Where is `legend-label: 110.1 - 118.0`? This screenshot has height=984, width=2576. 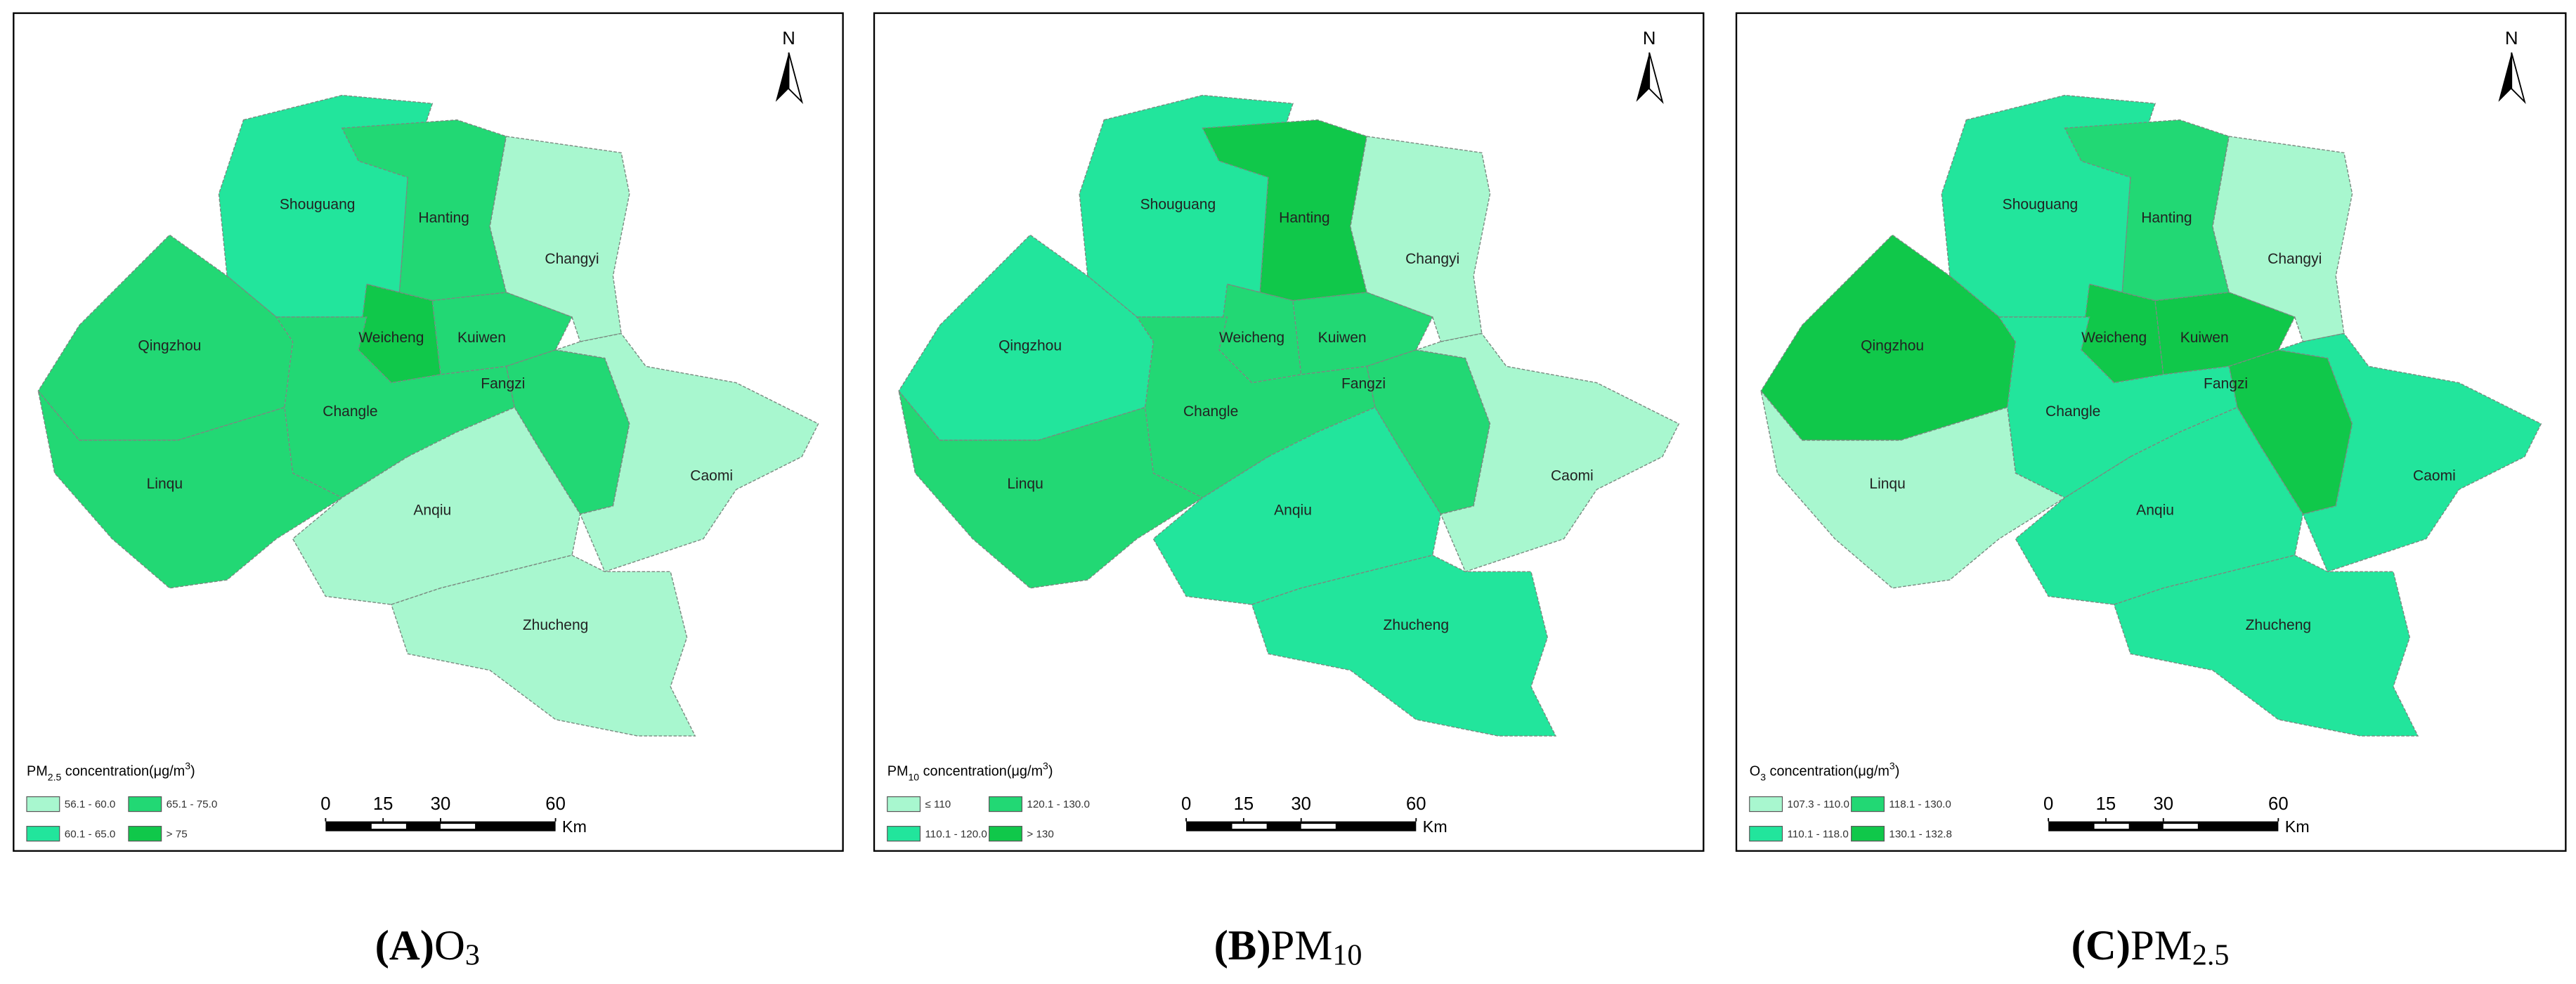
legend-label: 110.1 - 118.0 is located at coordinates (1818, 834).